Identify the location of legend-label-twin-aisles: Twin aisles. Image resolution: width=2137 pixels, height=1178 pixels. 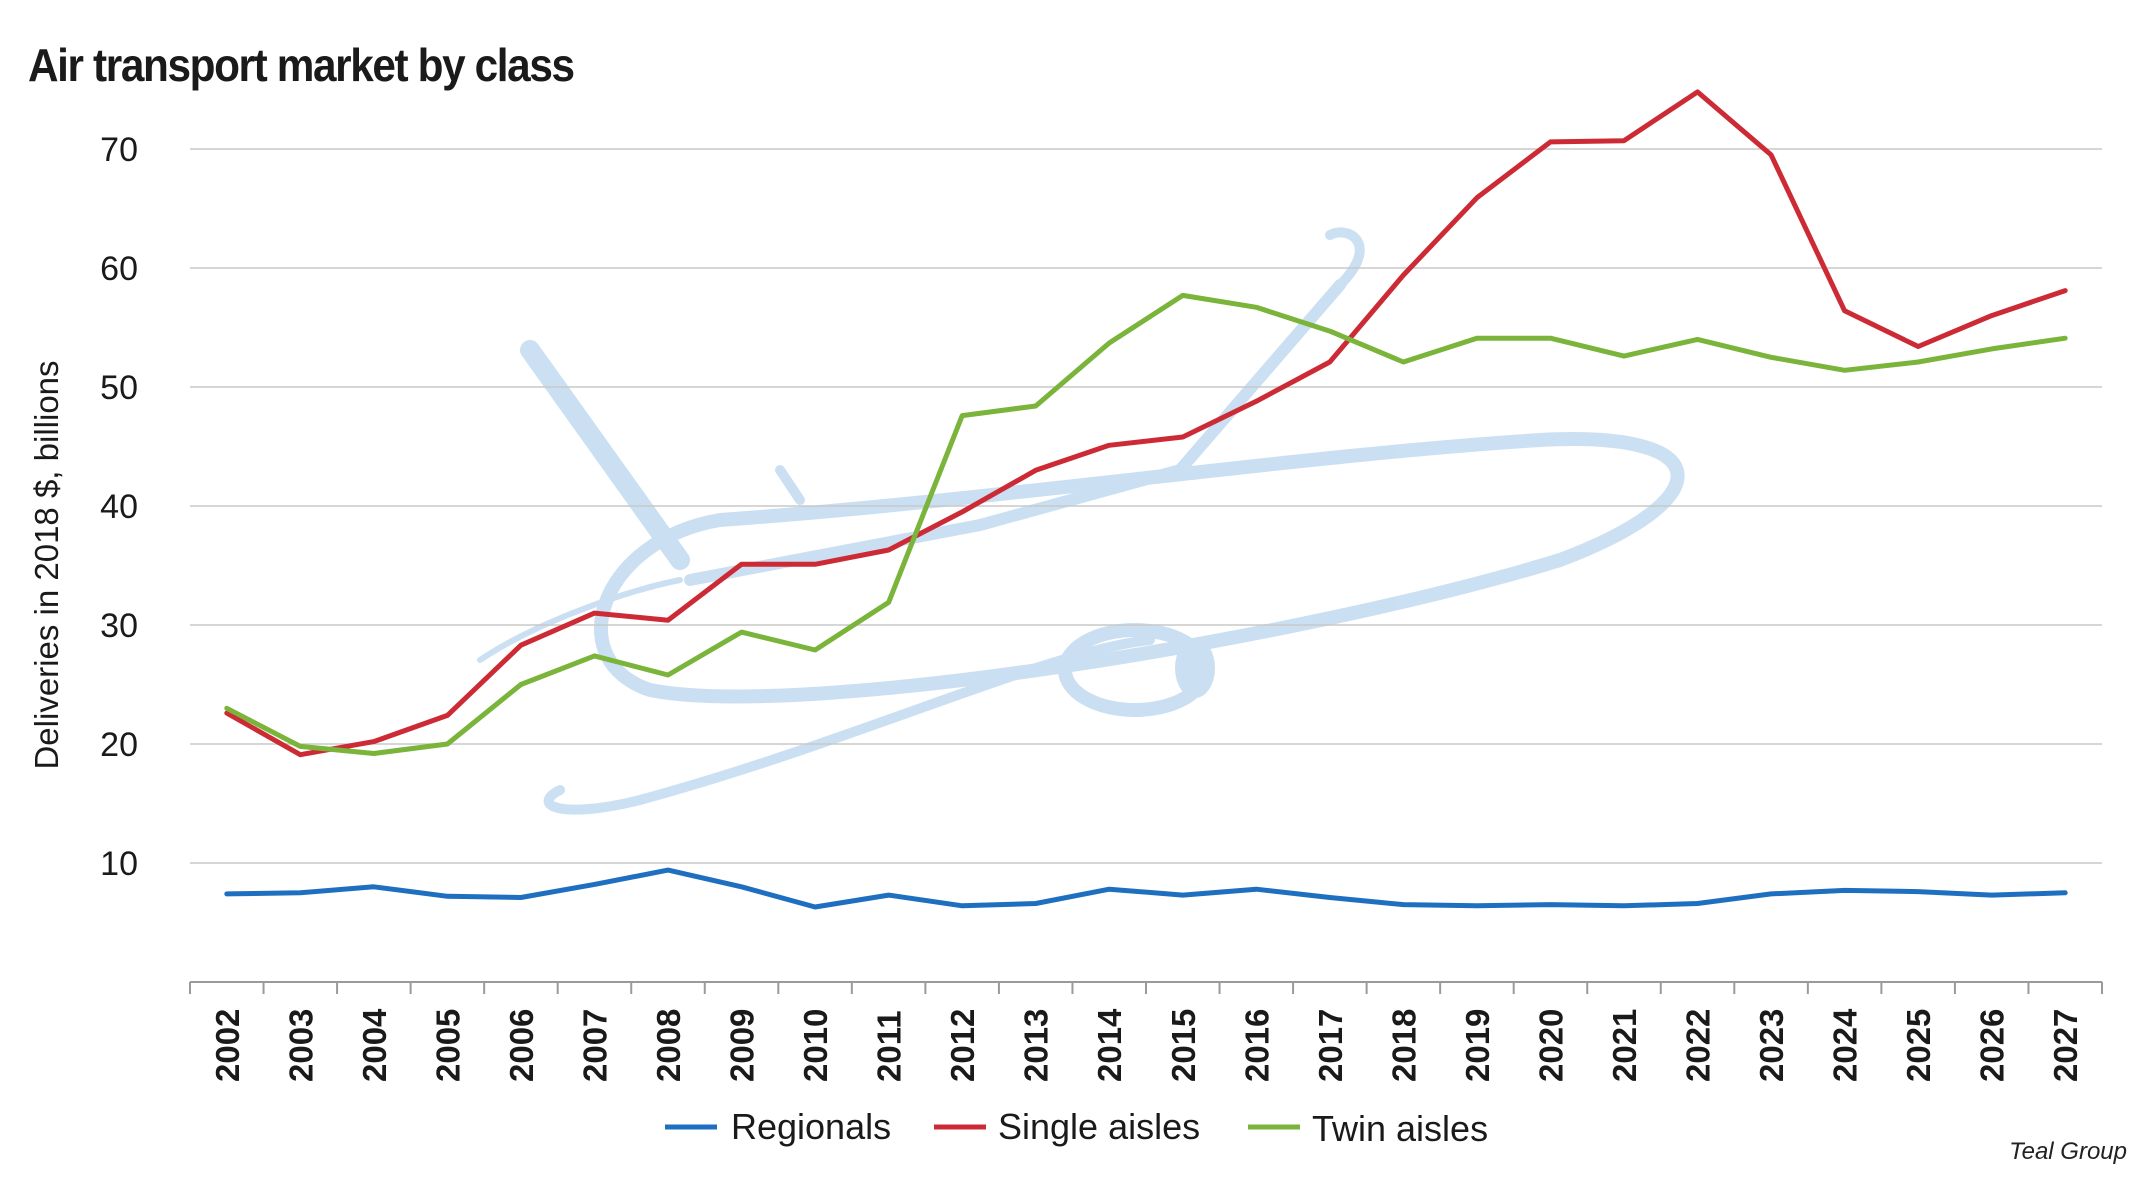
(1400, 1128).